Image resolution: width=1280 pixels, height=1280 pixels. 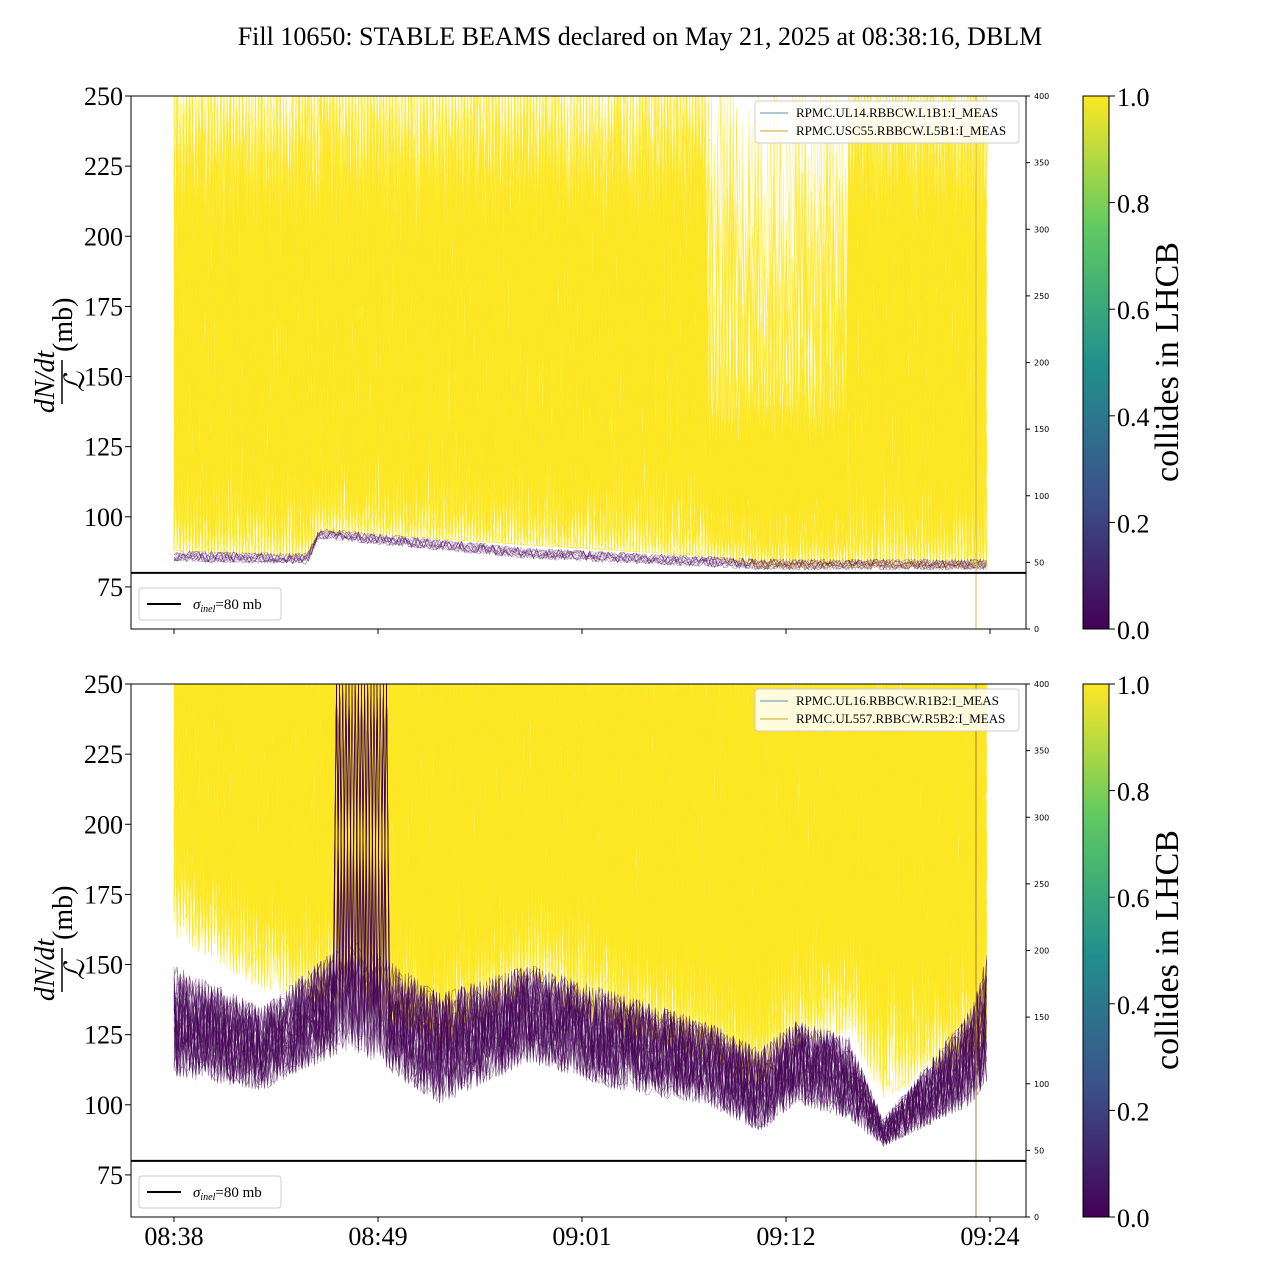 I want to click on x-tick-label: 09:01, so click(x=581, y=1236).